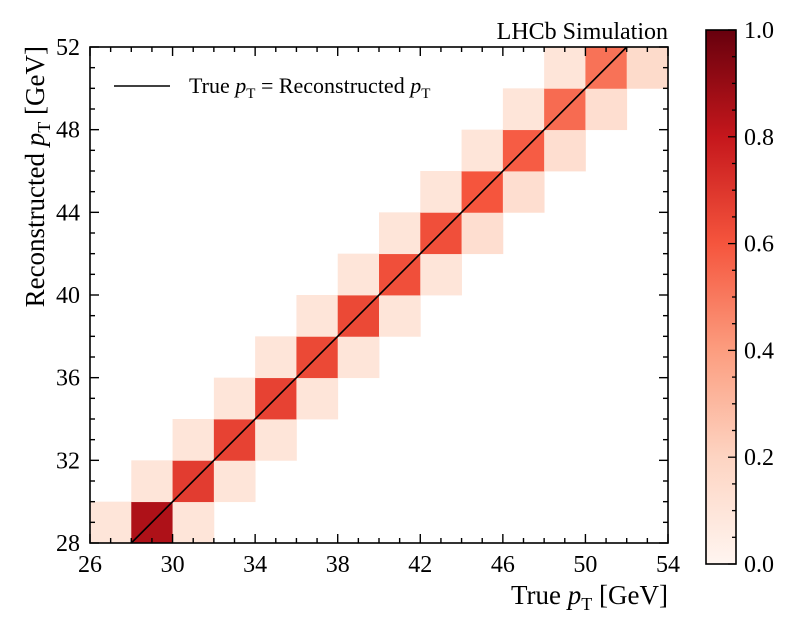 Image resolution: width=797 pixels, height=631 pixels. Describe the element at coordinates (173, 565) in the screenshot. I see `x-tick-label: 30` at that location.